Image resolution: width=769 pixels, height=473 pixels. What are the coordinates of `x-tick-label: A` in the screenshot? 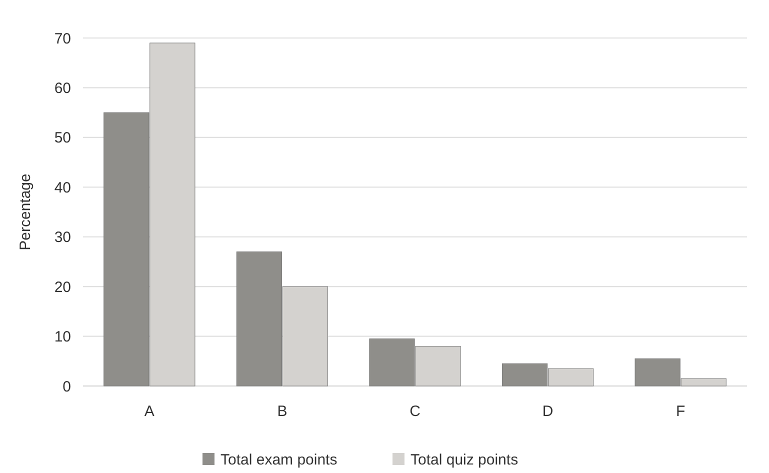 It's located at (149, 411).